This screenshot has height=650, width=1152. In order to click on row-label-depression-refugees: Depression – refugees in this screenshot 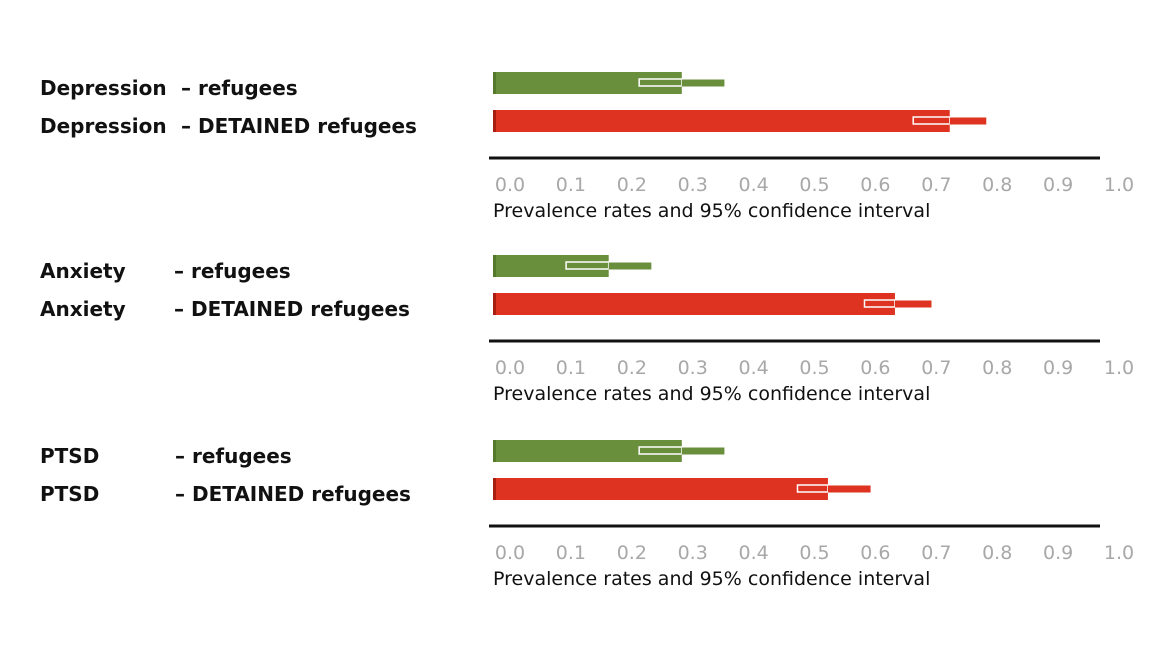, I will do `click(169, 88)`.